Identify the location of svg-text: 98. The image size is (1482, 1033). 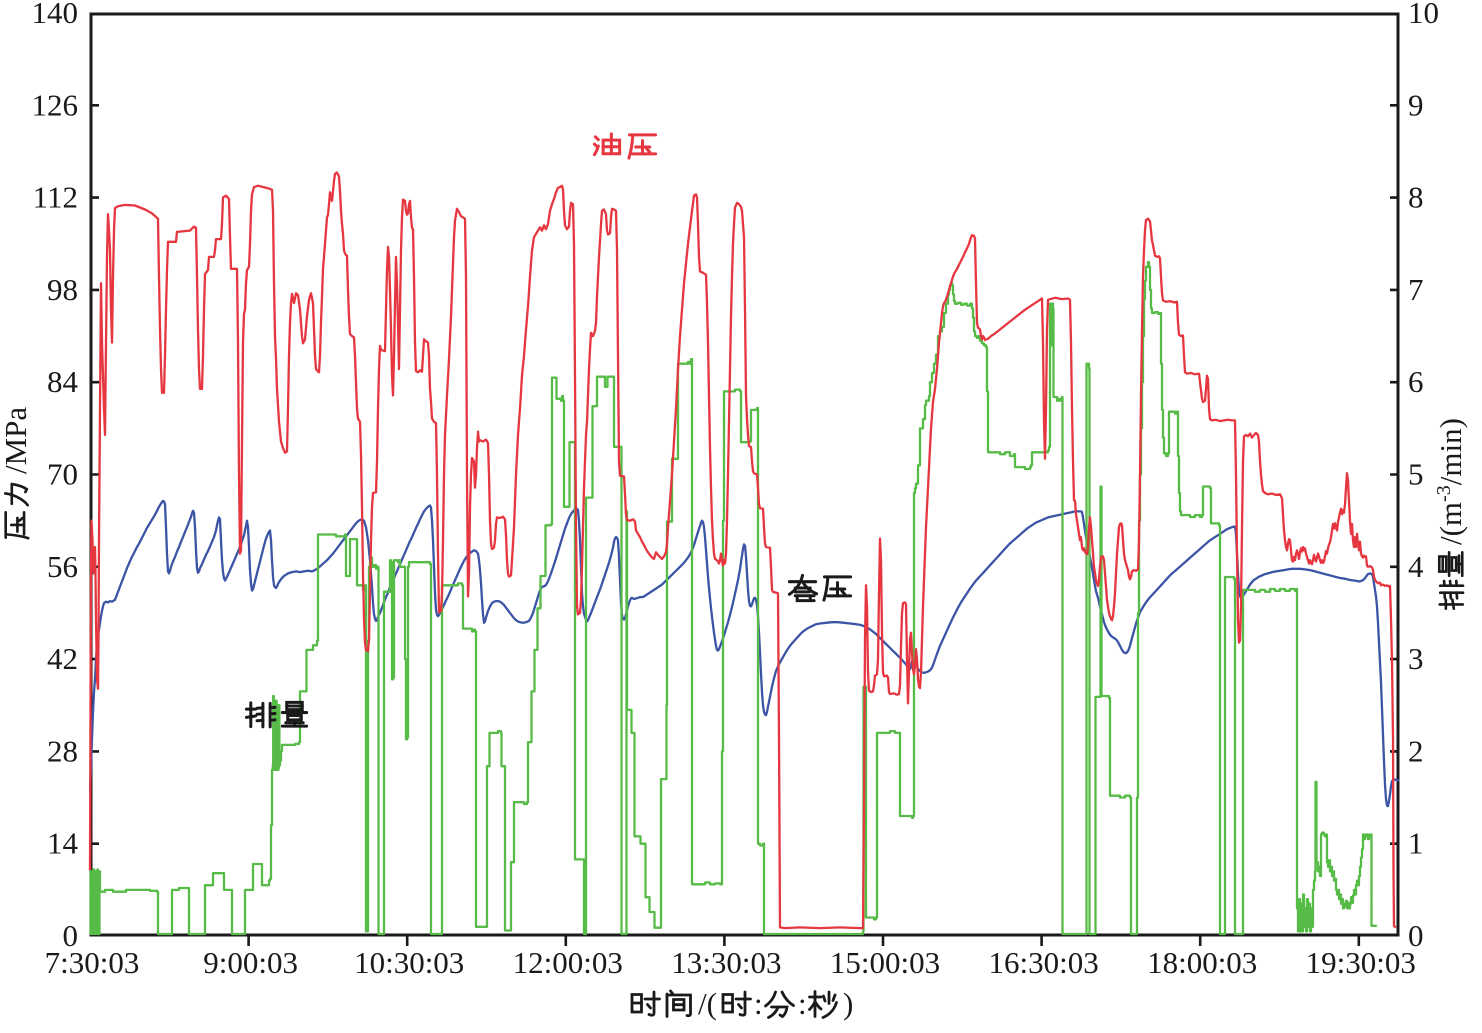
(62, 289).